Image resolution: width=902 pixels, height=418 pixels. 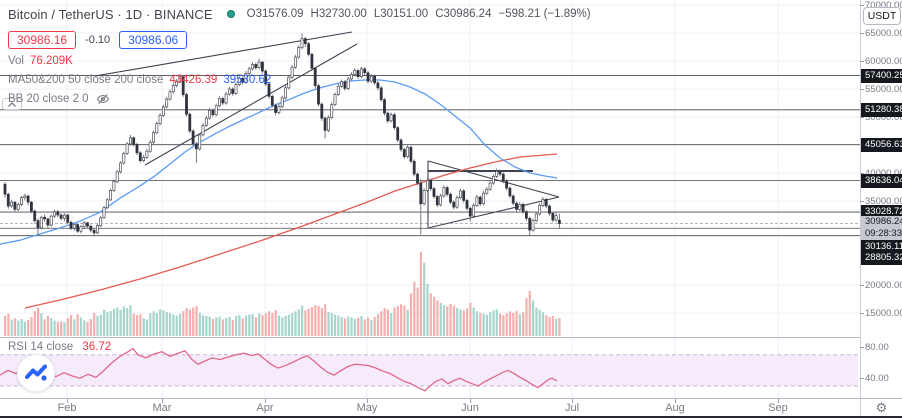 What do you see at coordinates (59, 347) in the screenshot?
I see `rsi-indicator-row: RSI 14 close 36.72` at bounding box center [59, 347].